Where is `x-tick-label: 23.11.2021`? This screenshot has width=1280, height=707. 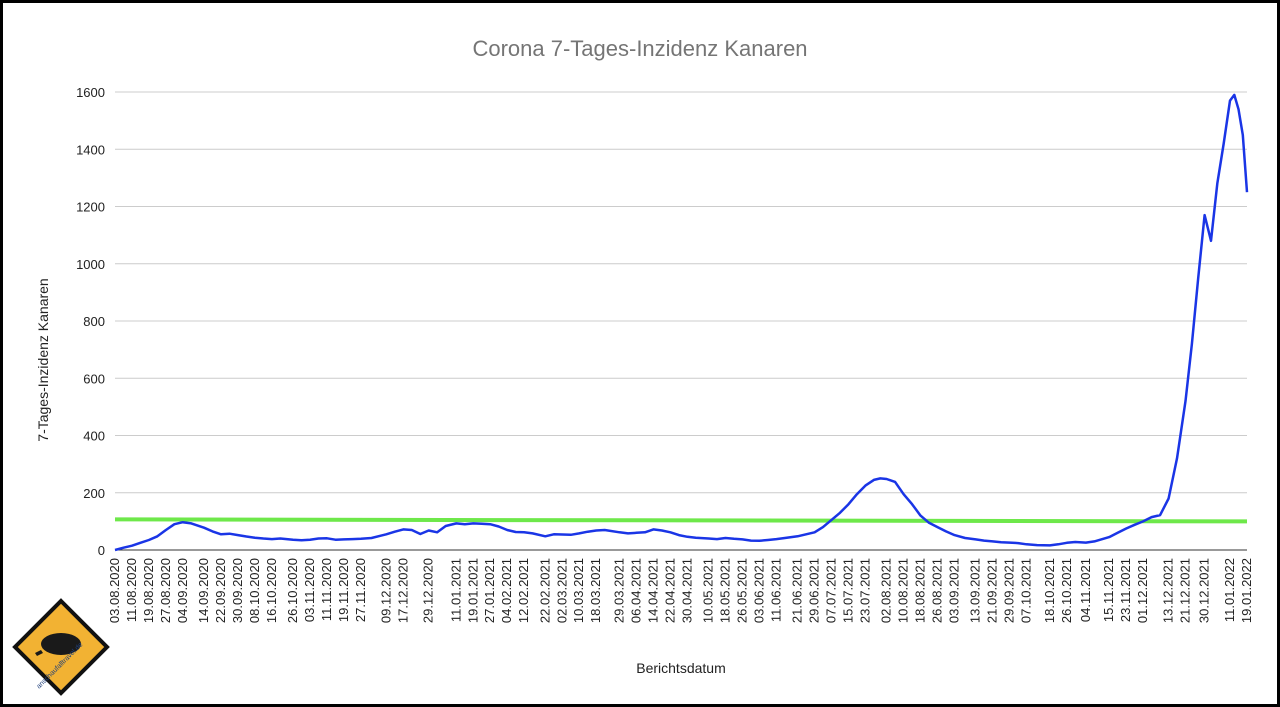 x-tick-label: 23.11.2021 is located at coordinates (1125, 590).